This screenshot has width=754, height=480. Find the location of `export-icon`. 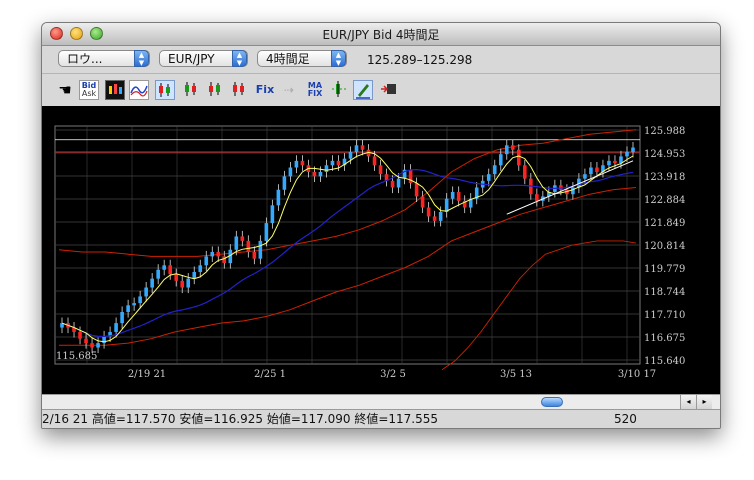

export-icon is located at coordinates (389, 90).